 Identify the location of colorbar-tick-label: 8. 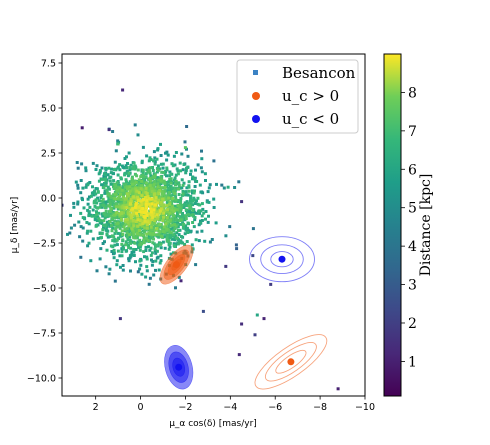
(412, 93).